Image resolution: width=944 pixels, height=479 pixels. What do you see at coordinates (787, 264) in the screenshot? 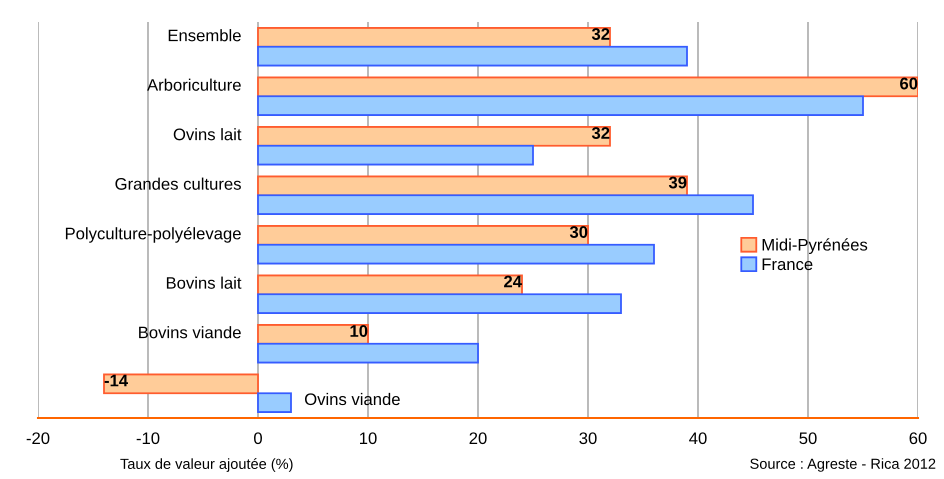
I see `legend-label: France` at bounding box center [787, 264].